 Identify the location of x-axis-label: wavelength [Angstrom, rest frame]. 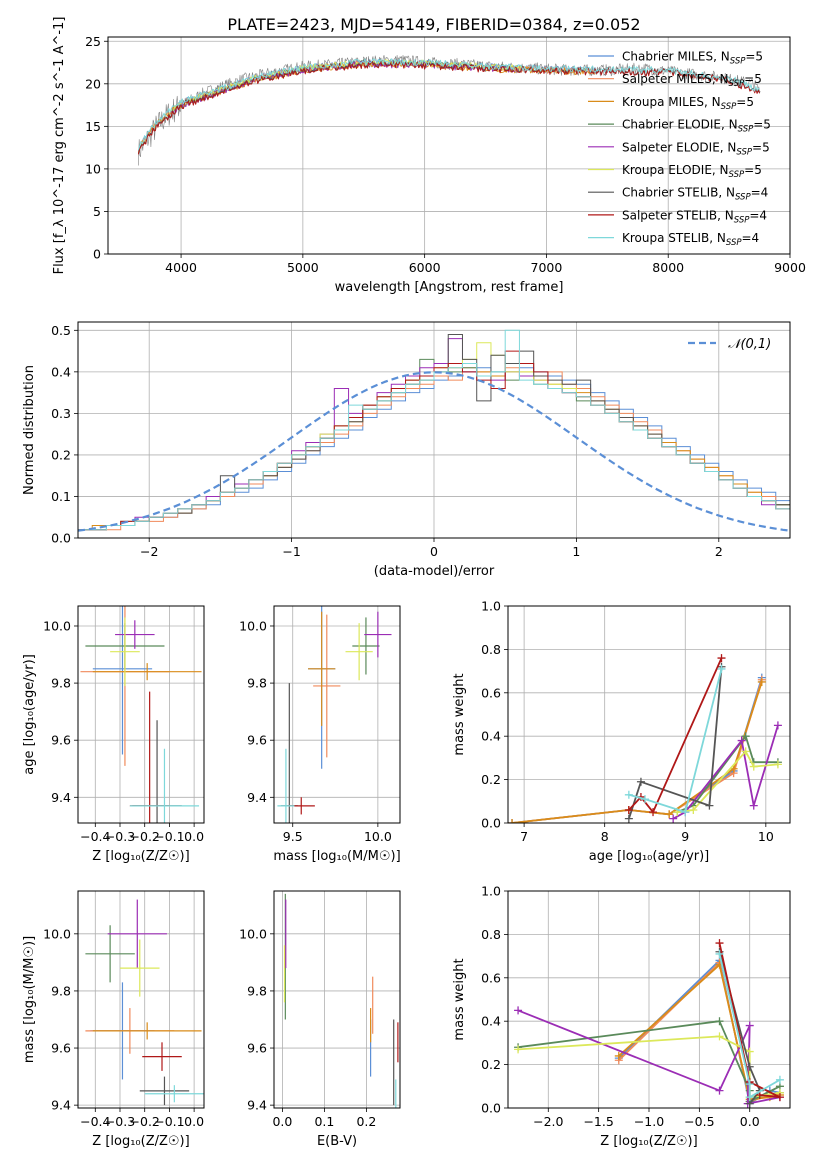
(449, 287).